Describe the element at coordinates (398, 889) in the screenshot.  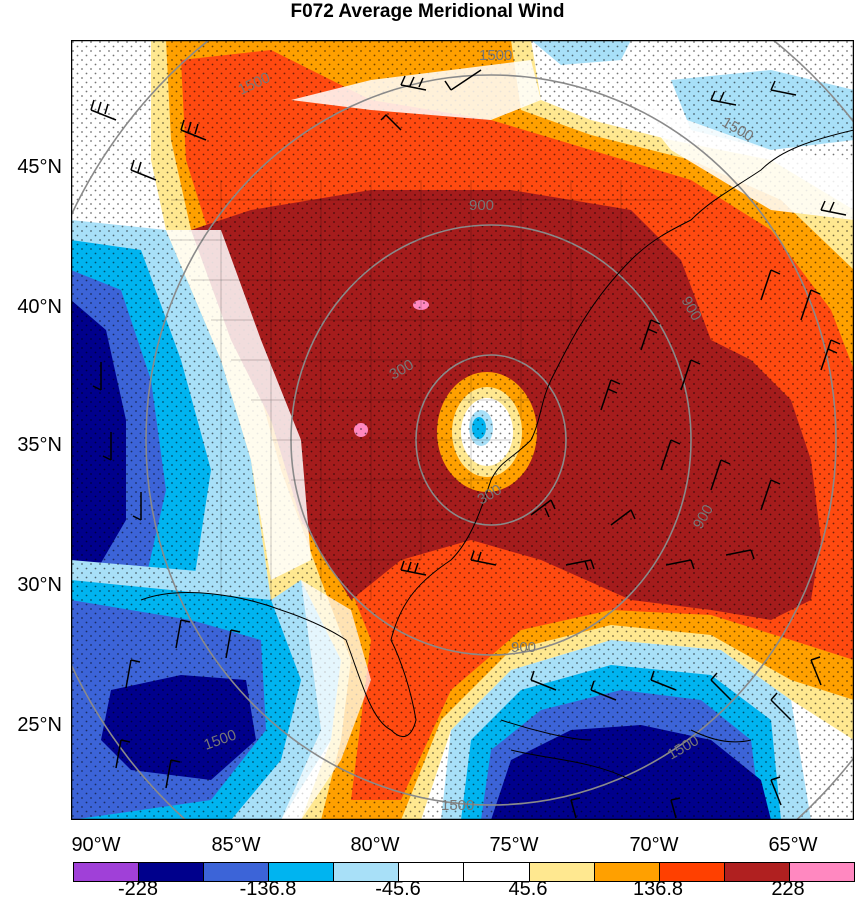
I see `colorbar-label: -45.6` at that location.